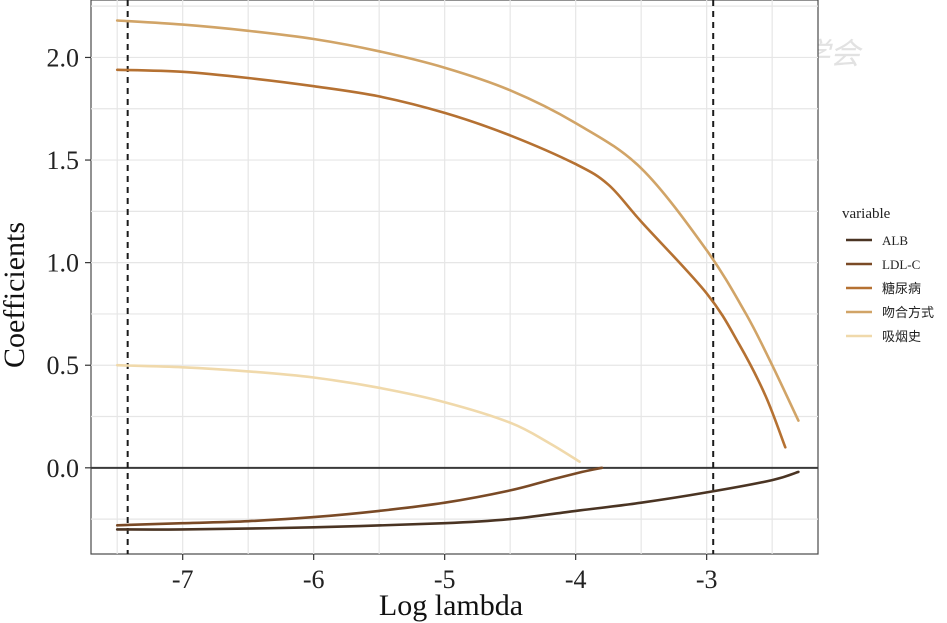 Image resolution: width=947 pixels, height=623 pixels. I want to click on x-axis: -7 -6 -5 -4 -3, so click(445, 574).